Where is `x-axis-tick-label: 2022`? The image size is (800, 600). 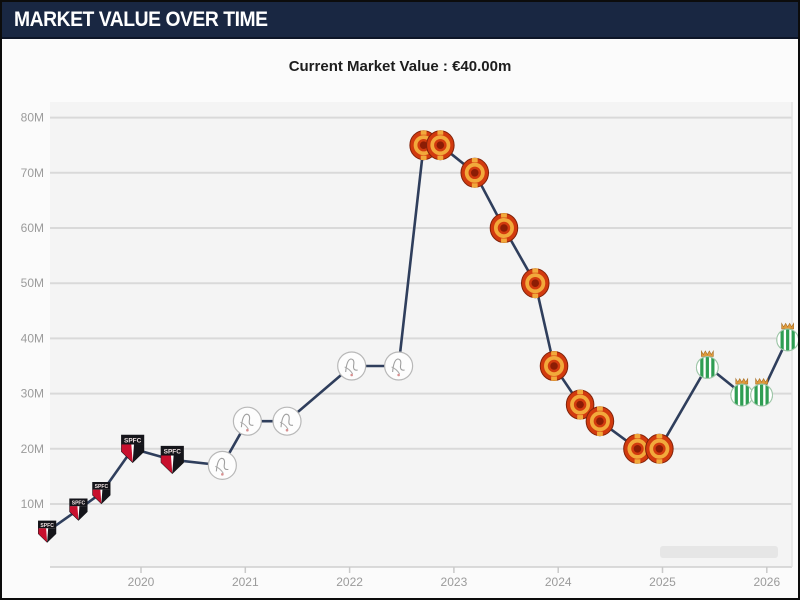 x-axis-tick-label: 2022 is located at coordinates (349, 582).